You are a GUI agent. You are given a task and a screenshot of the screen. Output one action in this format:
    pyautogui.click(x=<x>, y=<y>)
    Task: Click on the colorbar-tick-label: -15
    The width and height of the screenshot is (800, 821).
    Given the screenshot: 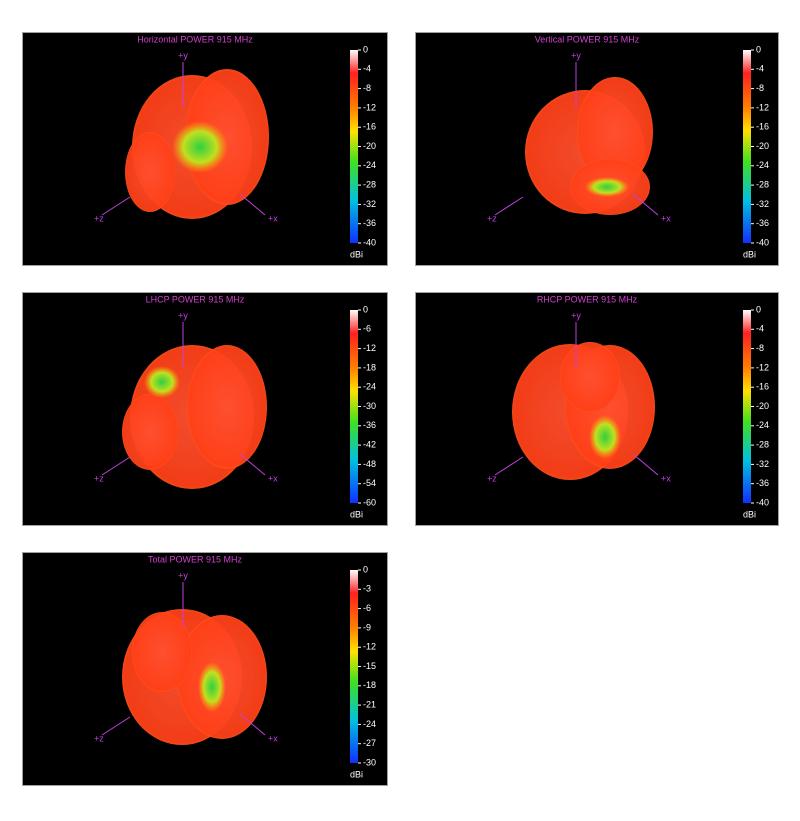 What is the action you would take?
    pyautogui.click(x=369, y=666)
    